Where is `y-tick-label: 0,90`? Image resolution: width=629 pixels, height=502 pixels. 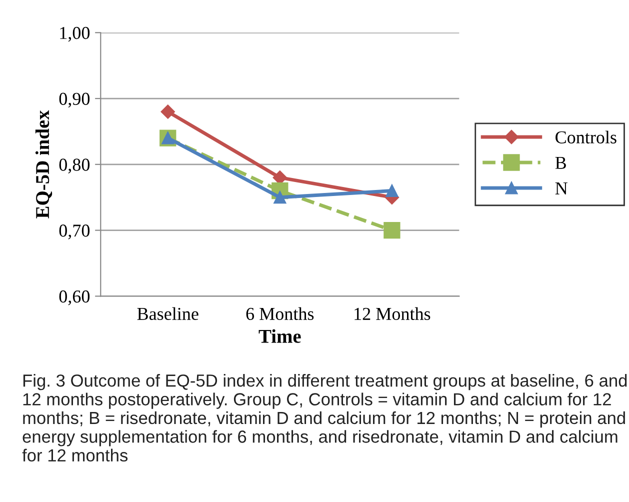 y-tick-label: 0,90 is located at coordinates (74, 100).